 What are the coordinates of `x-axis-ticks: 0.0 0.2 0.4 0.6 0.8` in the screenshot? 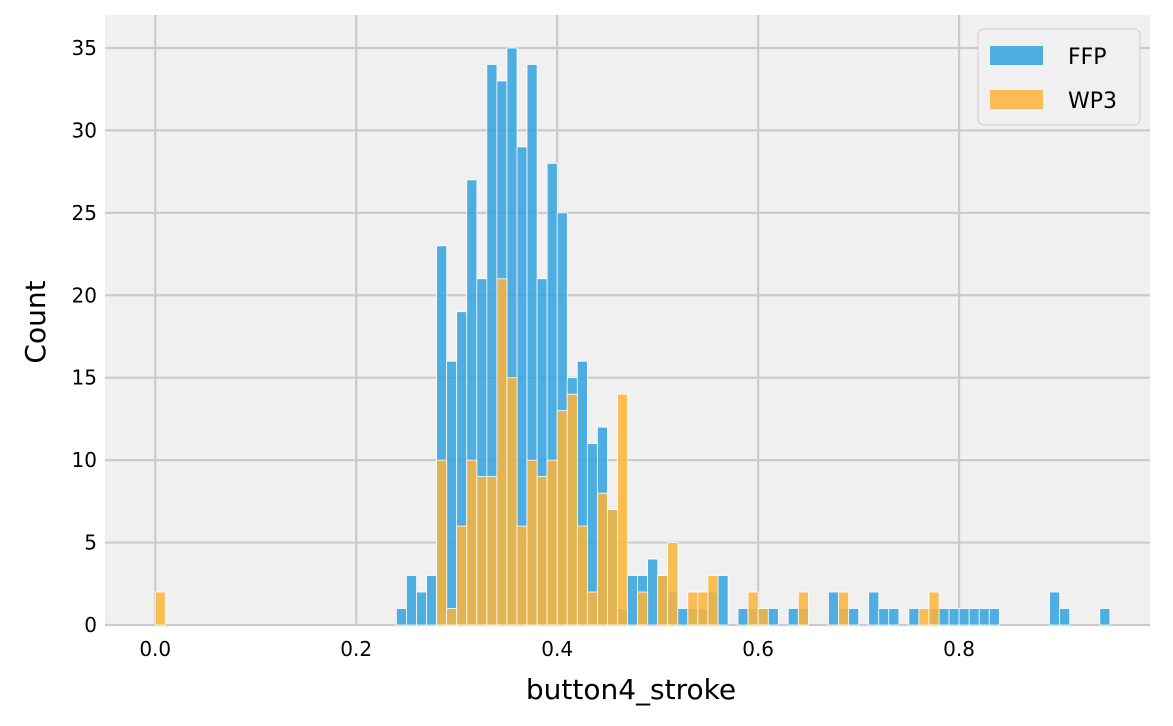 It's located at (557, 649).